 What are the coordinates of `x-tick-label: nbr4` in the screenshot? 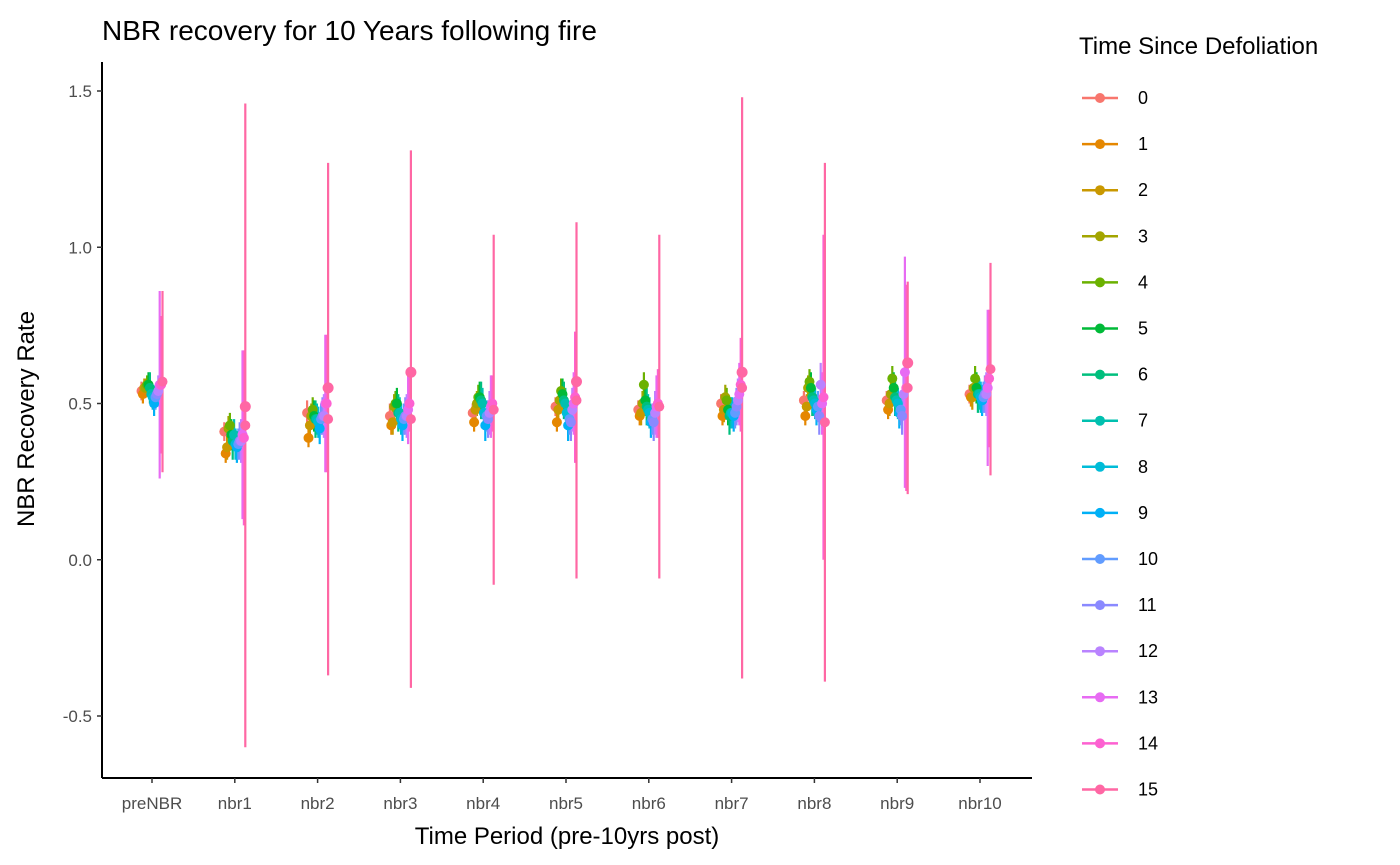 It's located at (483, 803).